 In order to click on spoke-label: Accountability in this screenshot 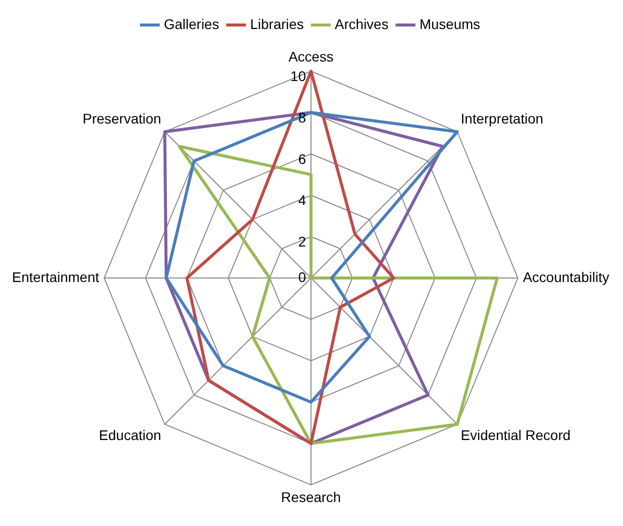, I will do `click(566, 276)`.